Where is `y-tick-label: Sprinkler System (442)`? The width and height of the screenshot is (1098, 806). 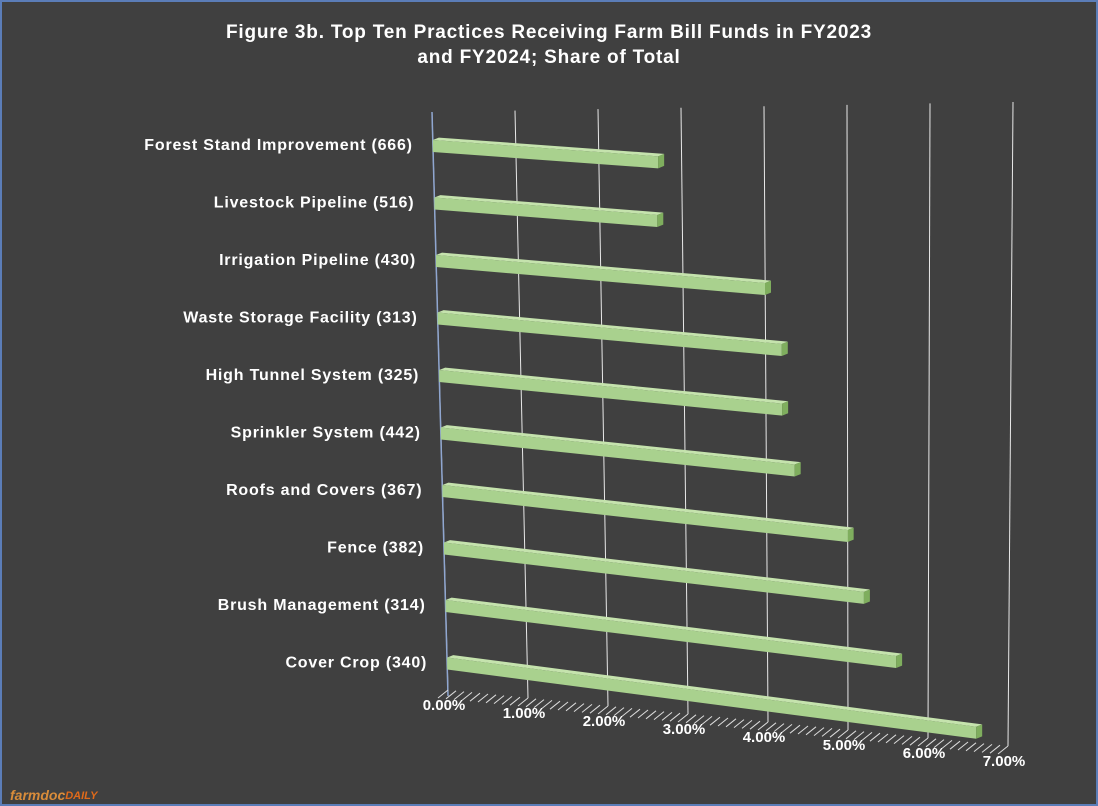 y-tick-label: Sprinkler System (442) is located at coordinates (326, 433).